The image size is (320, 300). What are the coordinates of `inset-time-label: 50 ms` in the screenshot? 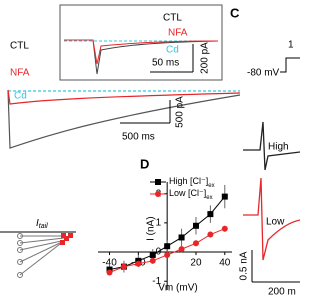 It's located at (165, 63).